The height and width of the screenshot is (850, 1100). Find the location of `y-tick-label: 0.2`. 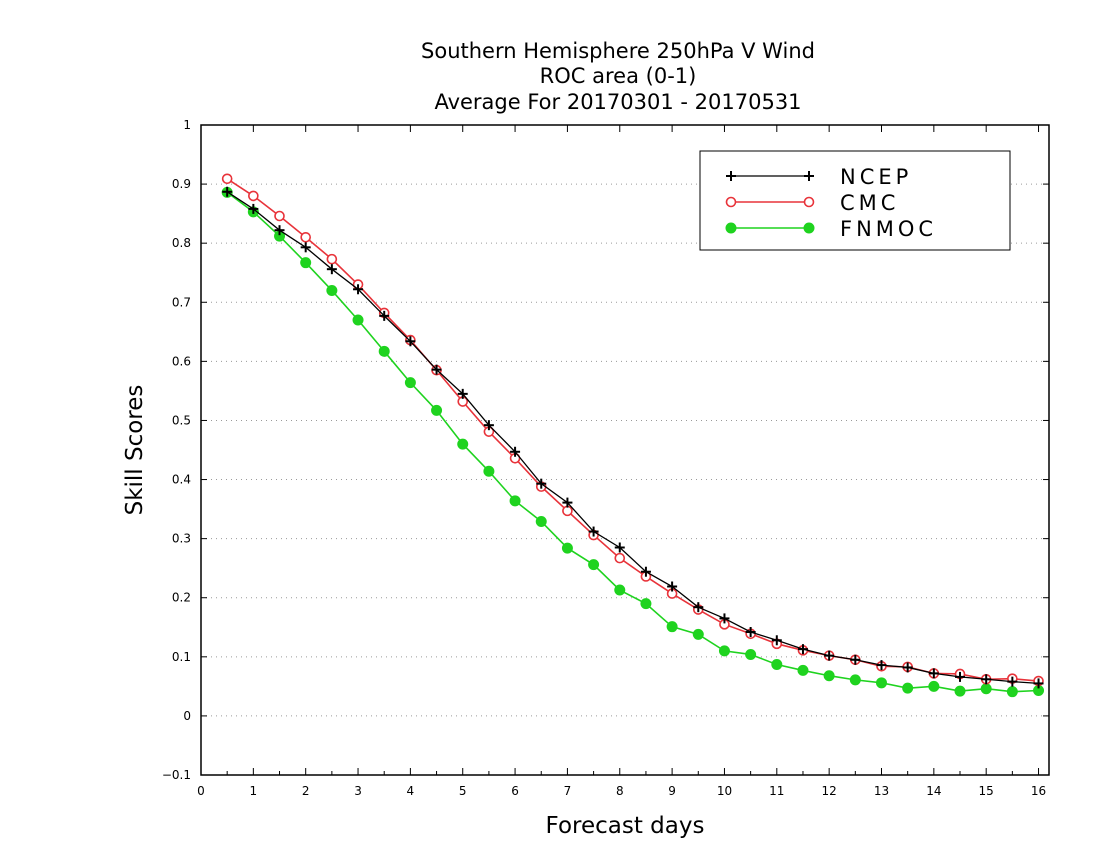

y-tick-label: 0.2 is located at coordinates (181, 598).